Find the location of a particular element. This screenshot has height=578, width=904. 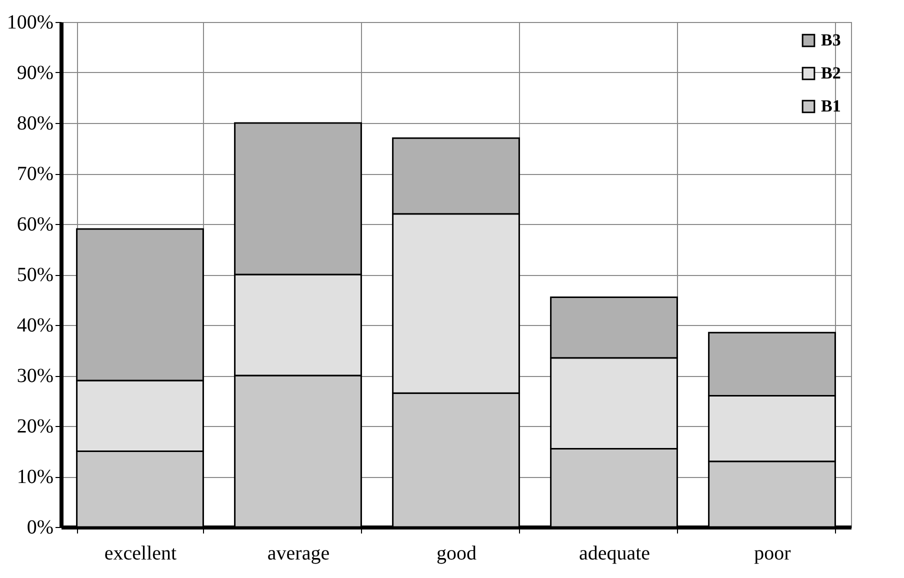

y-tick-label: 10% is located at coordinates (35, 477).